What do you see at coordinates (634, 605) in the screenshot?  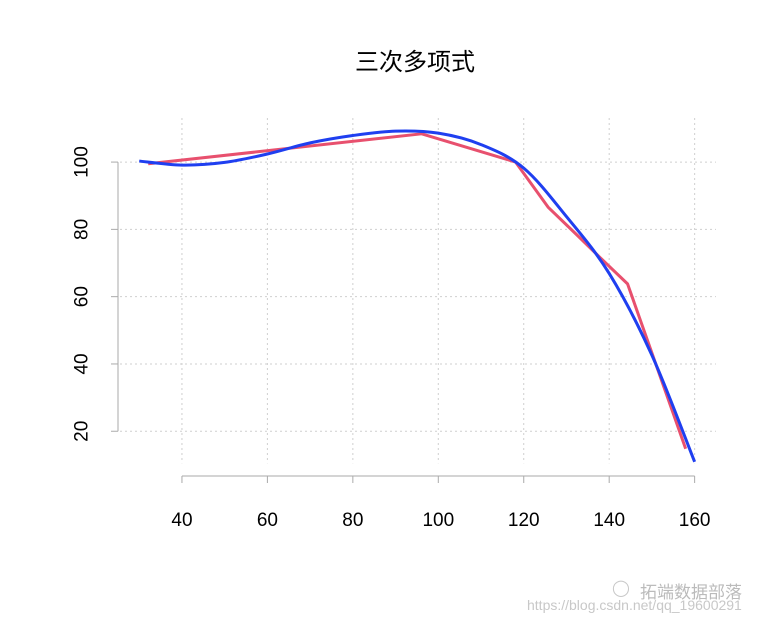 I see `watermark-url: https://blog.csdn.net/qq_19600291` at bounding box center [634, 605].